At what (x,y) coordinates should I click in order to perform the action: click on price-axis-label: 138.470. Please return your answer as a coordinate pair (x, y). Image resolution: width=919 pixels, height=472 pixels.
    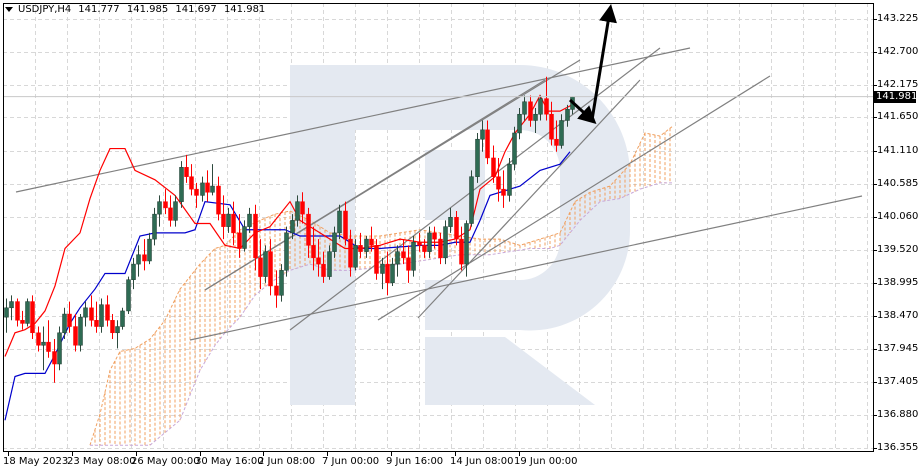
    Looking at the image, I should click on (898, 315).